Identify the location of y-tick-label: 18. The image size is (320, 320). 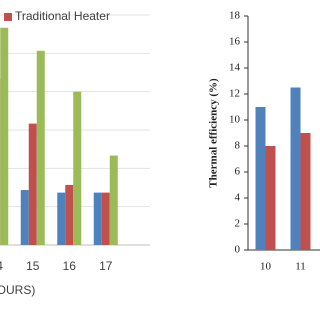
(235, 16).